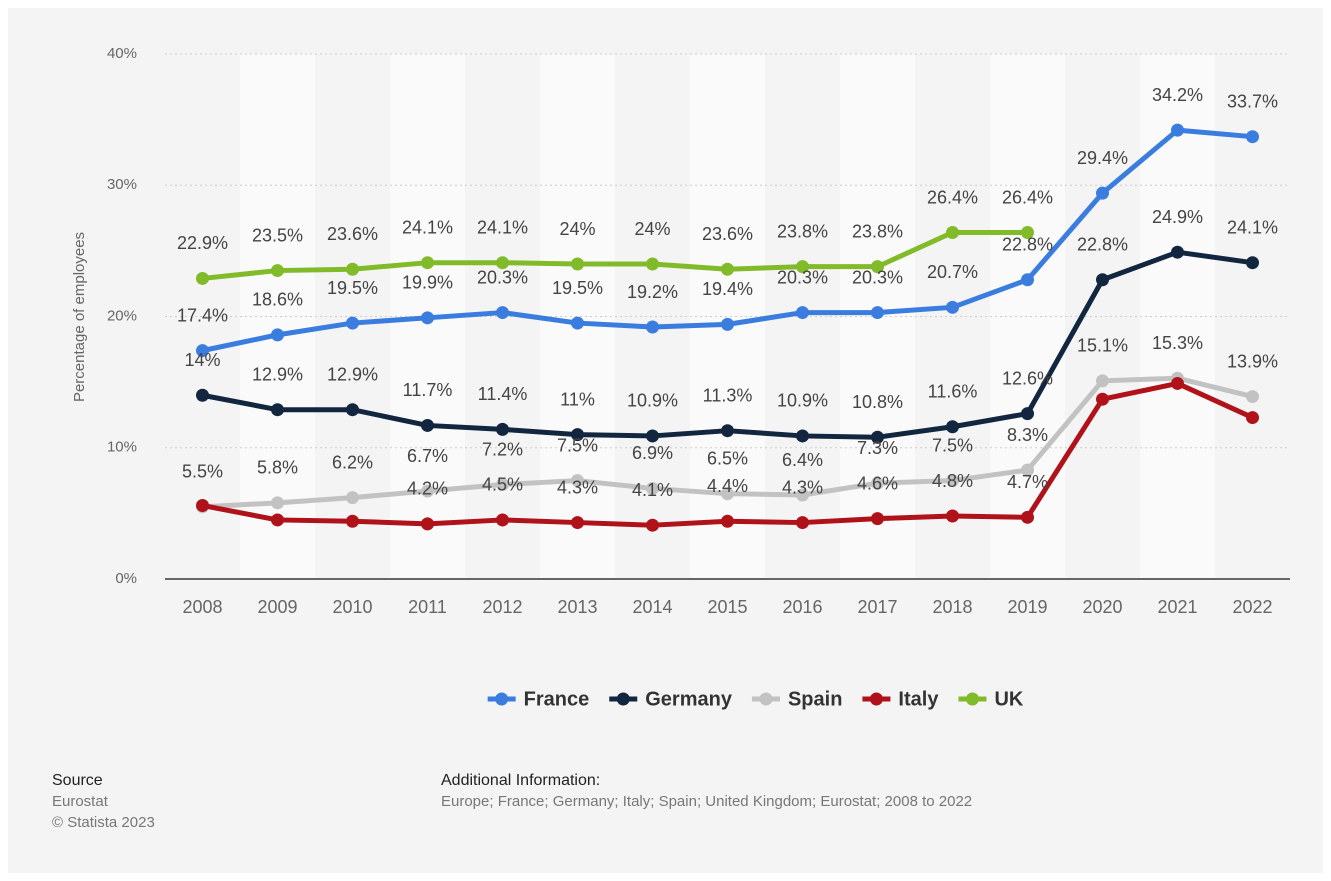  What do you see at coordinates (520, 780) in the screenshot?
I see `additional-info-label: Additional Information:` at bounding box center [520, 780].